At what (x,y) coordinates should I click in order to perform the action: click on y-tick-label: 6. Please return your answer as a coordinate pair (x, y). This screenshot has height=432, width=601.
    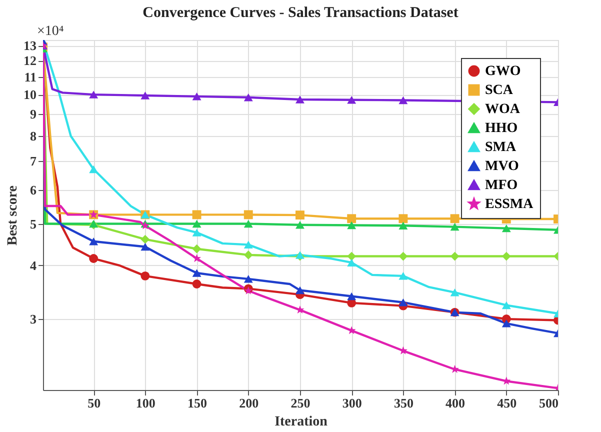
    Looking at the image, I should click on (33, 190).